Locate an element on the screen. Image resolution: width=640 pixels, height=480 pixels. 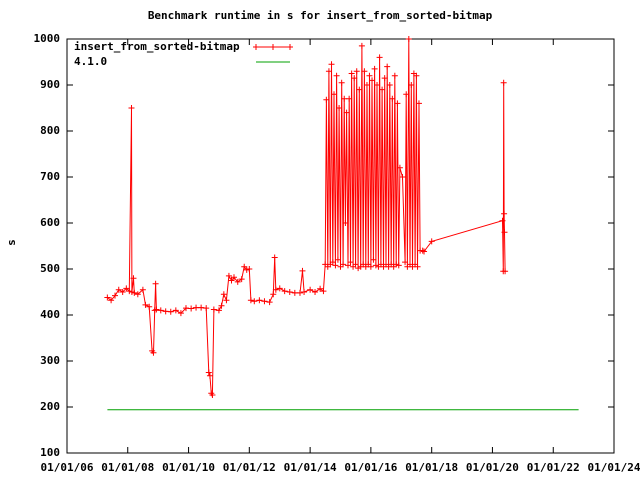
y-tick-label: 100 is located at coordinates (50, 452).